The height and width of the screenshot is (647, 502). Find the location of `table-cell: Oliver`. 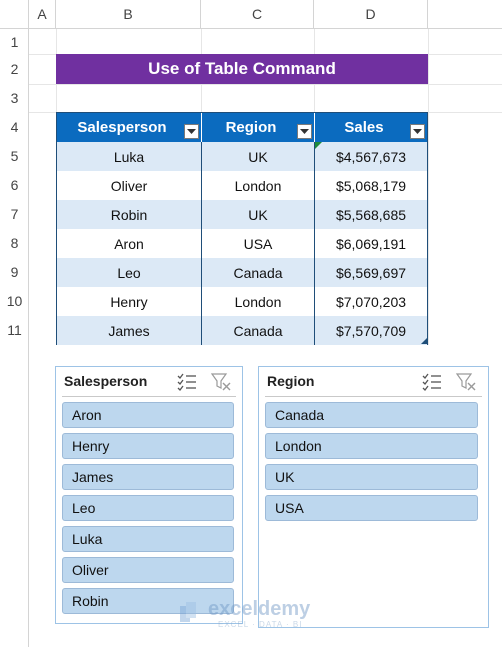

table-cell: Oliver is located at coordinates (129, 185).